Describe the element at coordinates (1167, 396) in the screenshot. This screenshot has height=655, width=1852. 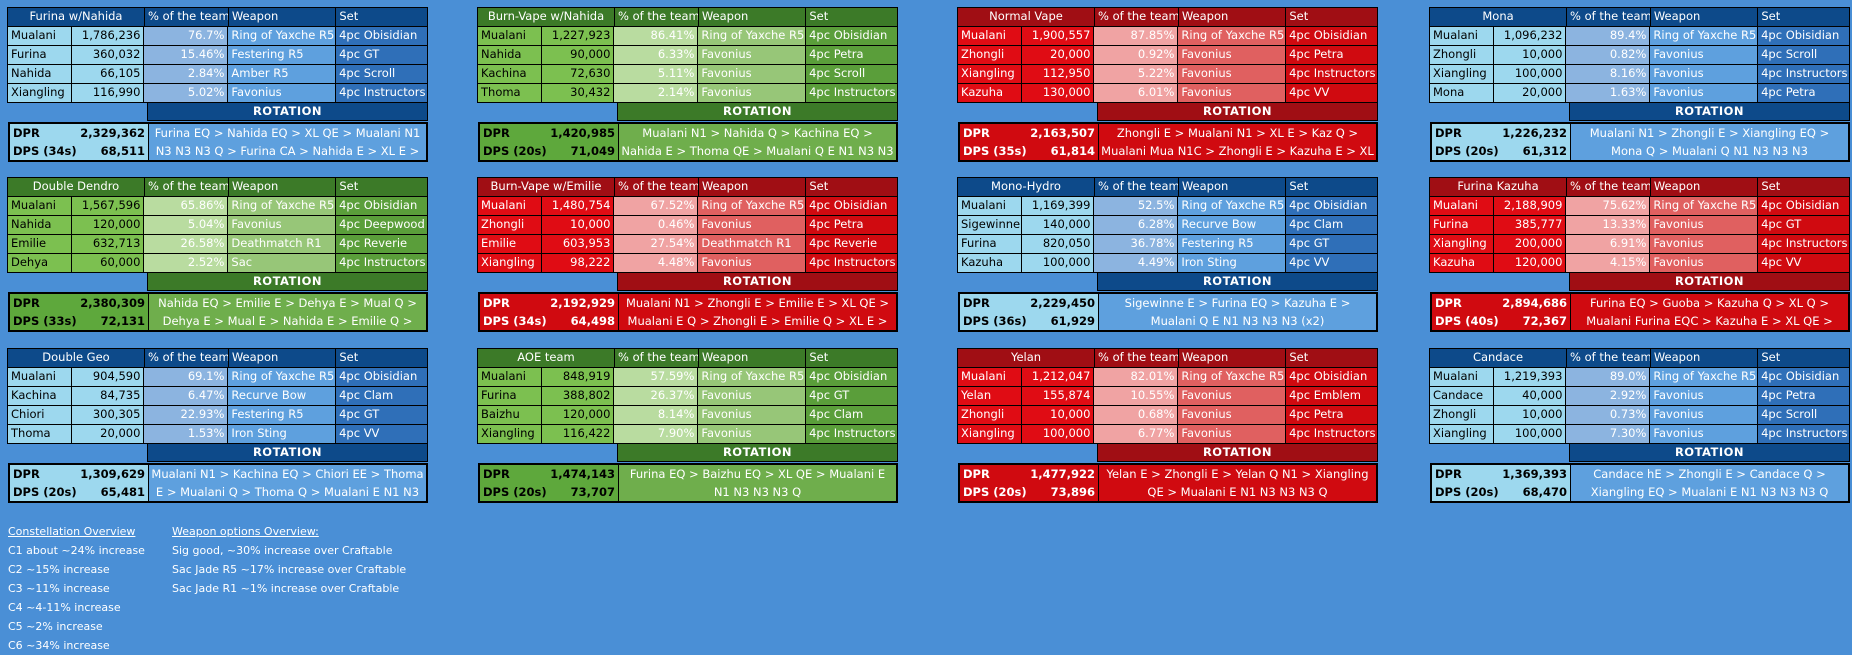
I see `table-row: Yelan 155,874 10.55% Favonius 4pc Emblem` at that location.